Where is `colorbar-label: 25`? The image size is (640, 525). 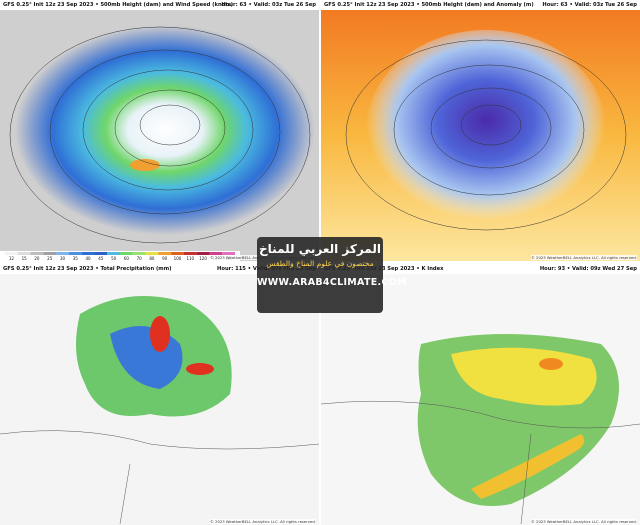
colorbar-label: 25 is located at coordinates (50, 258).